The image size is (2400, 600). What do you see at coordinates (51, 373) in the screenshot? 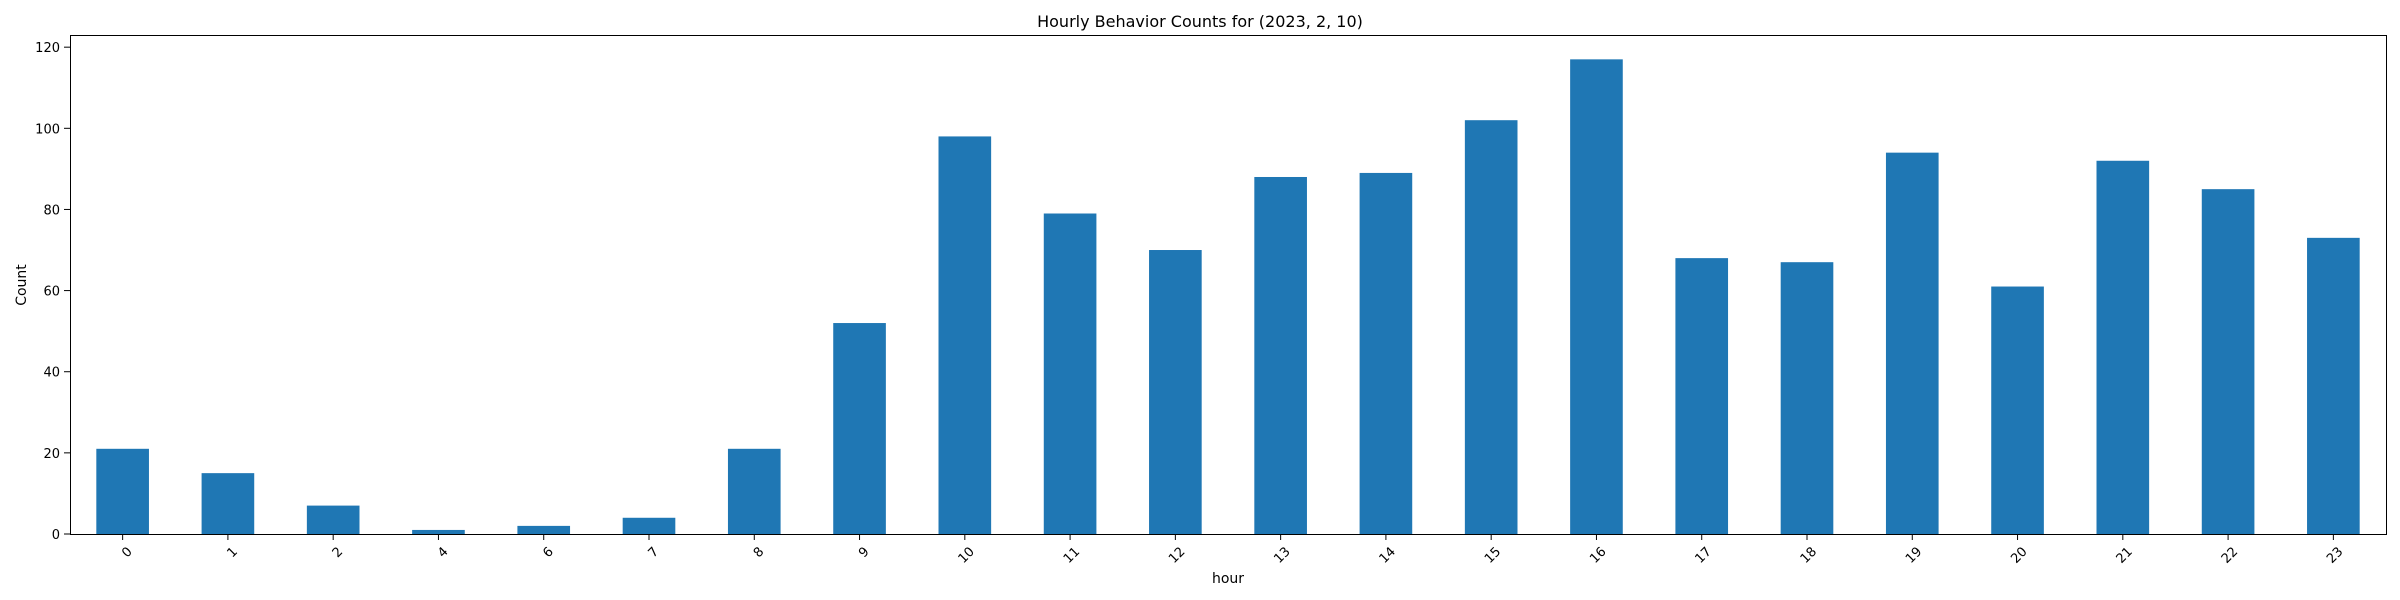
I see `y-tick-label: 40` at bounding box center [51, 373].